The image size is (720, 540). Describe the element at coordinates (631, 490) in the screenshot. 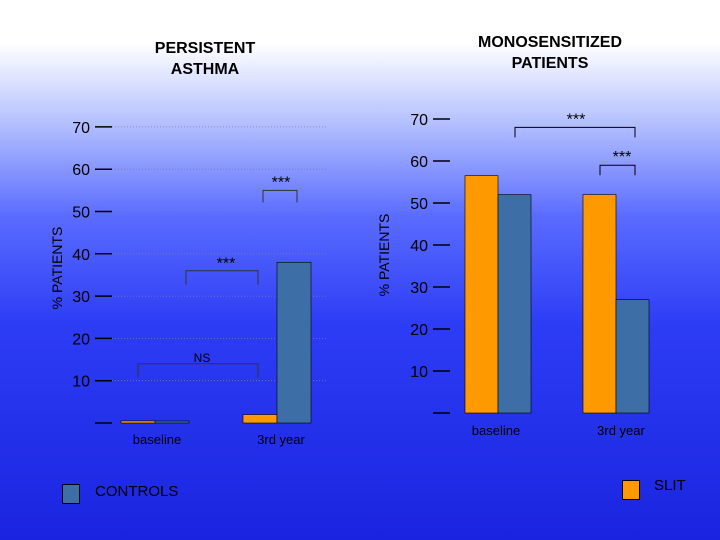

I see `legend-swatch-slit` at that location.